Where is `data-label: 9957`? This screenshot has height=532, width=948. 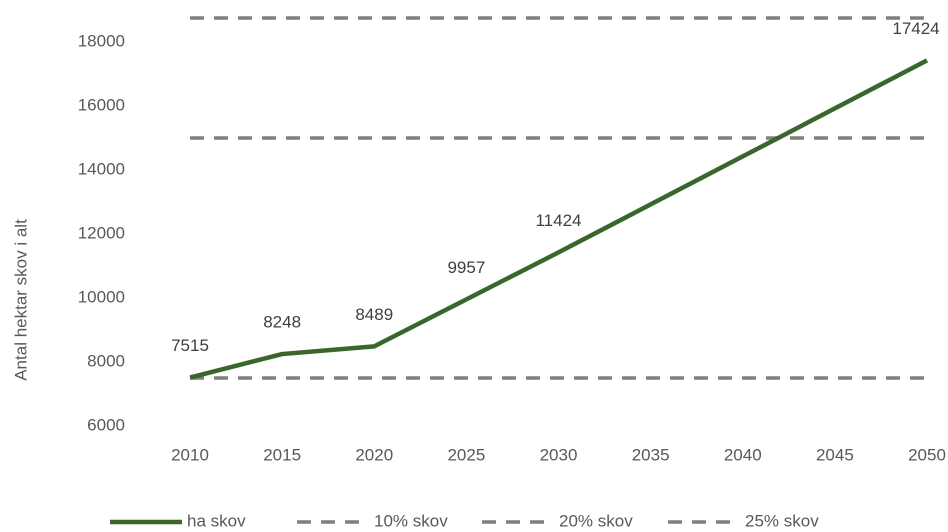 data-label: 9957 is located at coordinates (466, 267).